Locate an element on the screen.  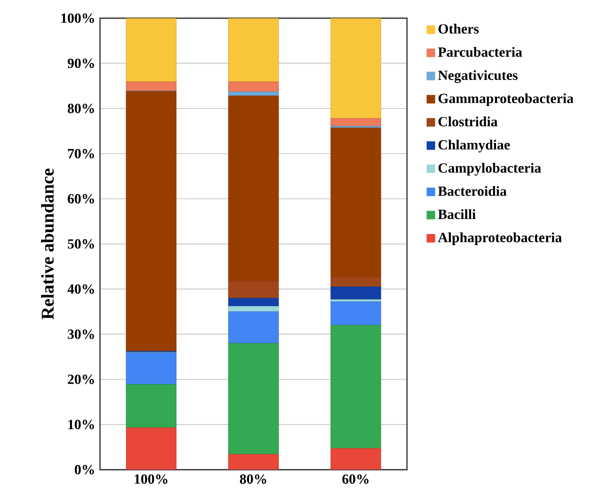
legend-label: Campylobacteria is located at coordinates (490, 169).